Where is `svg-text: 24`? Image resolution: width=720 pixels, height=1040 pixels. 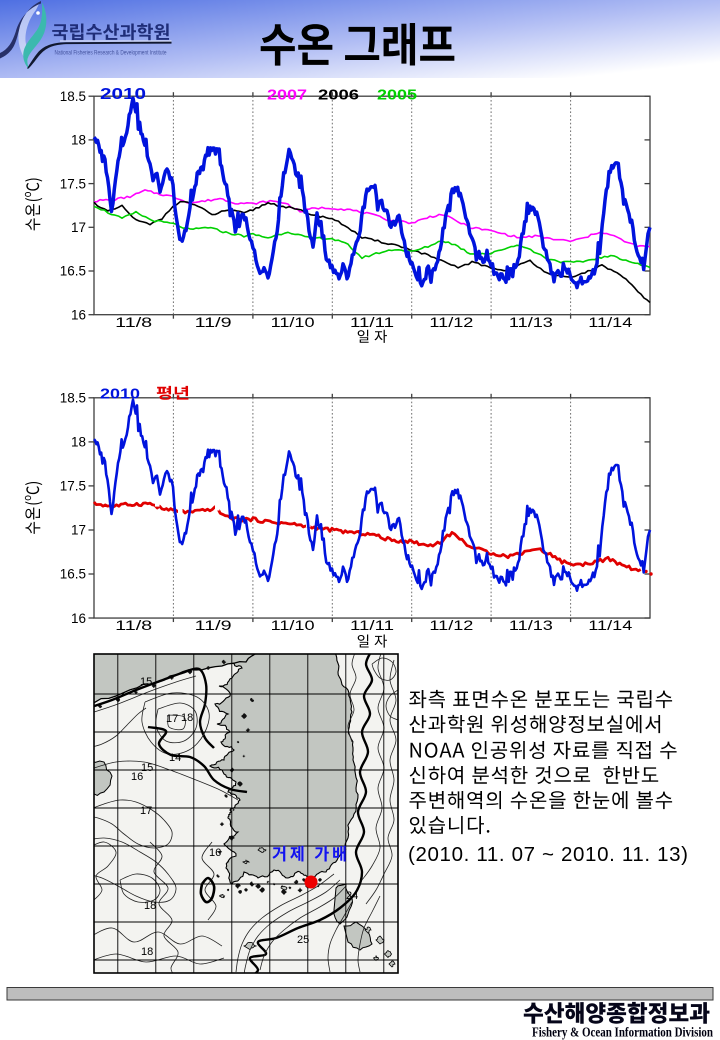 svg-text: 24 is located at coordinates (352, 896).